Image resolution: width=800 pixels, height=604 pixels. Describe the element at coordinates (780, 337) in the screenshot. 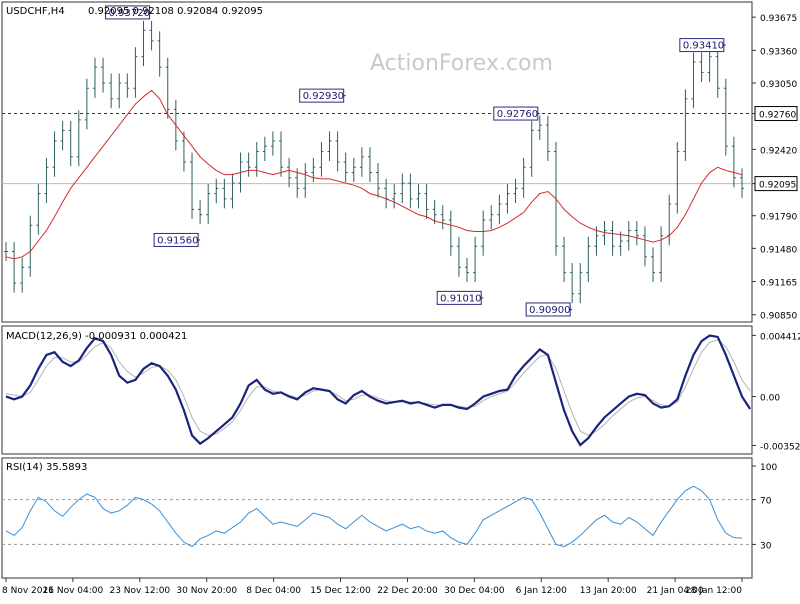

I see `y-tick-label: 0.004412` at that location.